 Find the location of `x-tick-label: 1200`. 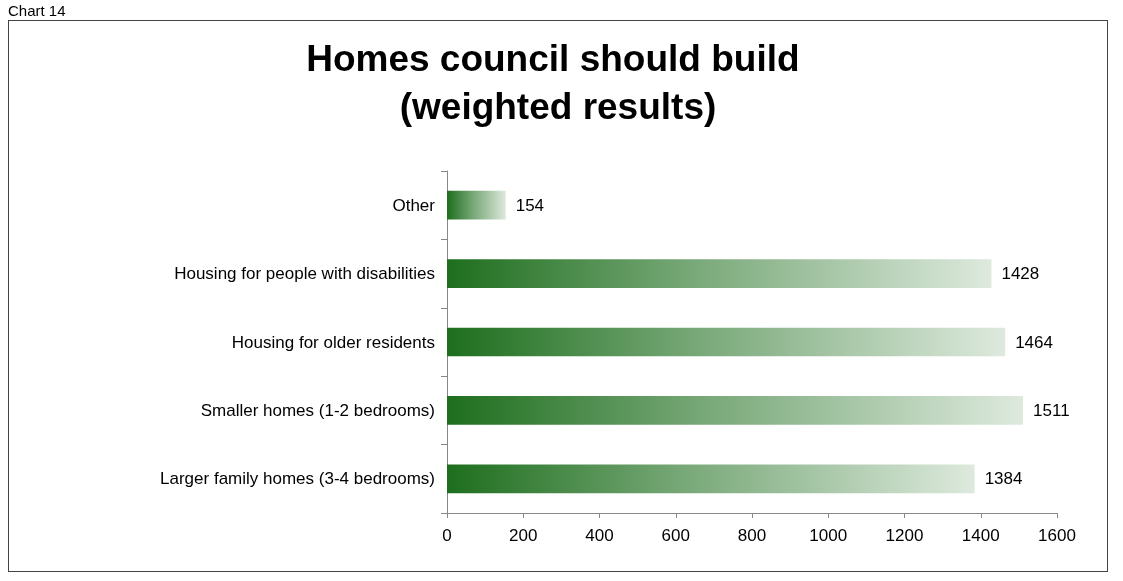

x-tick-label: 1200 is located at coordinates (904, 535).